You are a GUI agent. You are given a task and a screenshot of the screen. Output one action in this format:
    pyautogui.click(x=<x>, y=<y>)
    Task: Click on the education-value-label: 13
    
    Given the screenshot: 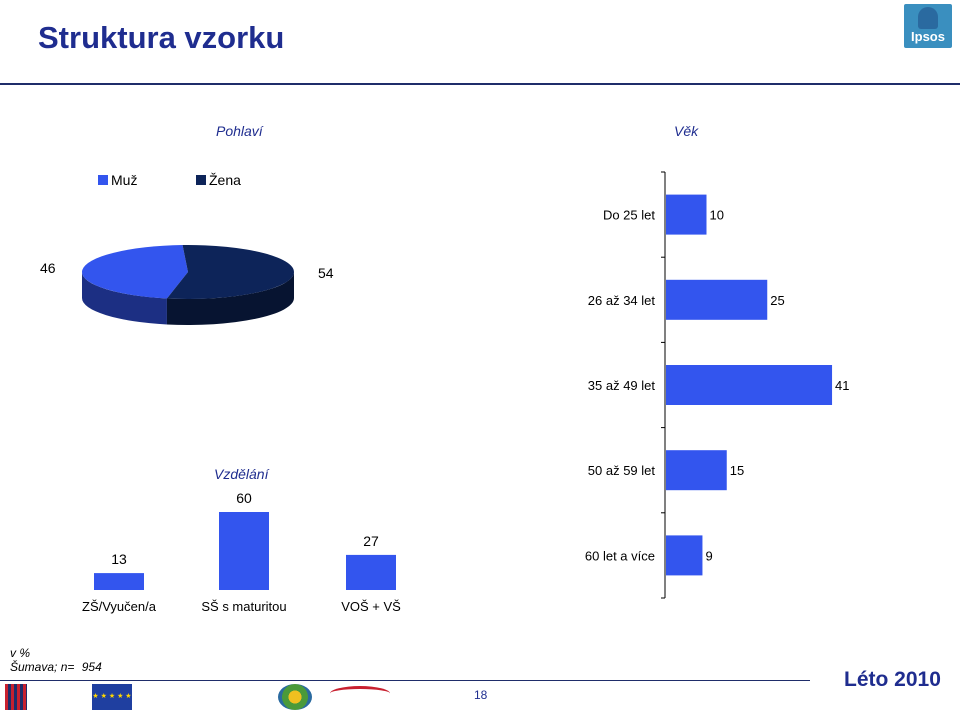 What is the action you would take?
    pyautogui.click(x=119, y=559)
    